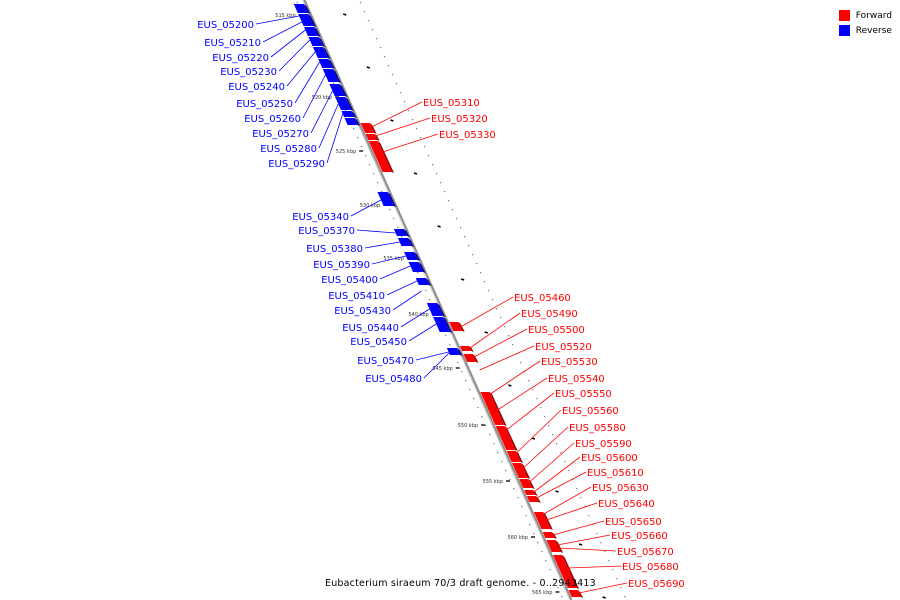 The image size is (900, 600). I want to click on gene-label: EUS_05400, so click(349, 280).